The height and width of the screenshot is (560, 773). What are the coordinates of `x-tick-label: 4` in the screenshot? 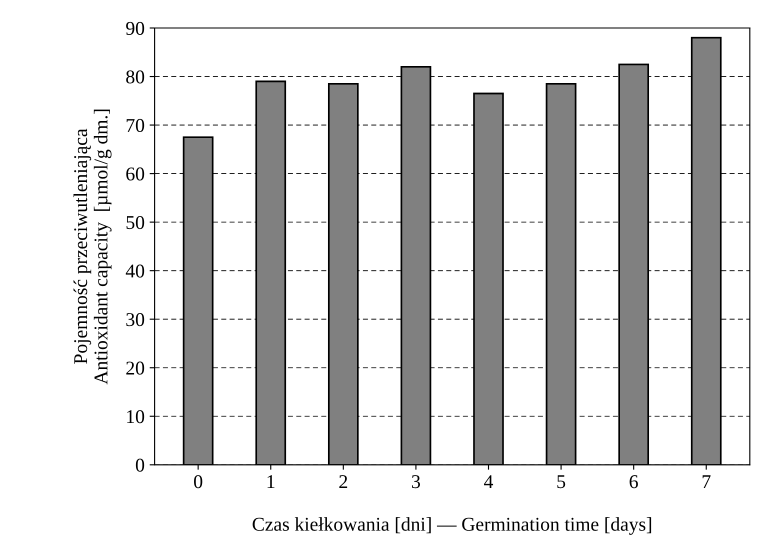 It's located at (489, 481).